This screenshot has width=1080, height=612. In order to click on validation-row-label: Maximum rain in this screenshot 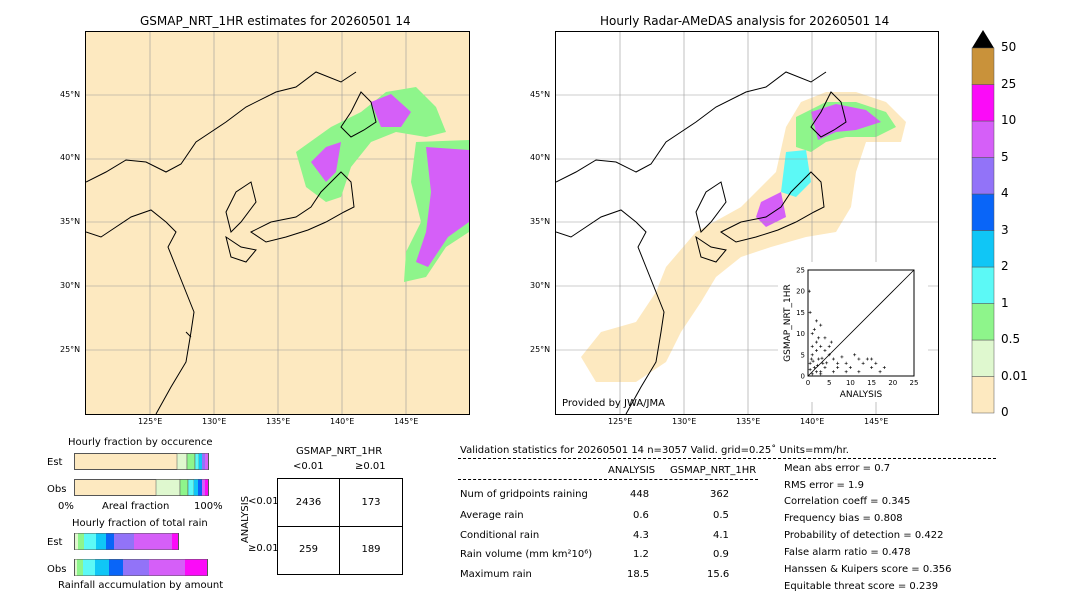, I will do `click(496, 574)`.